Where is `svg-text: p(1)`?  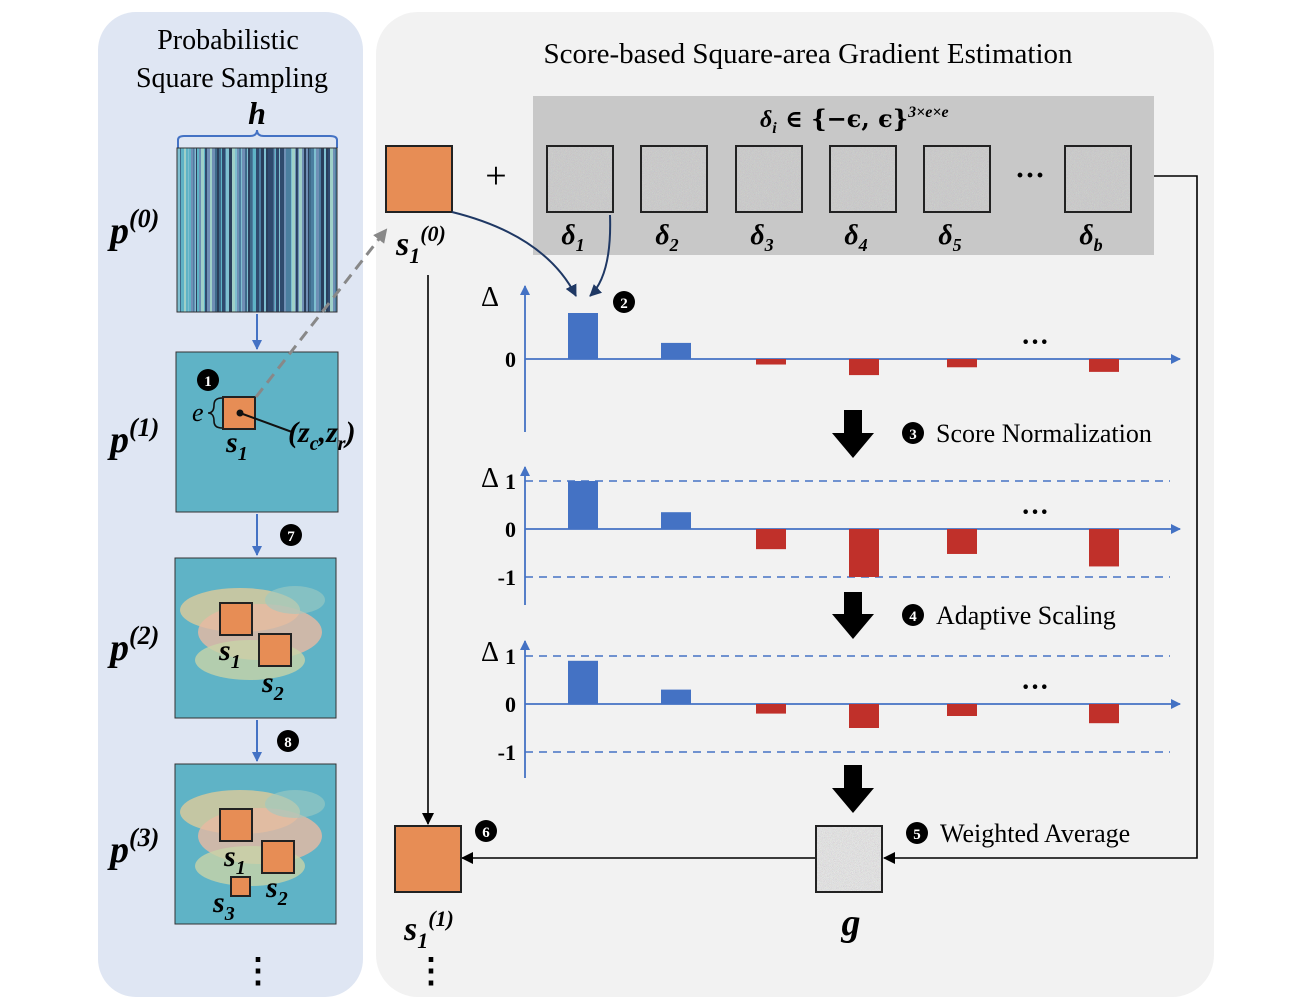
svg-text: p(1) is located at coordinates (133, 437).